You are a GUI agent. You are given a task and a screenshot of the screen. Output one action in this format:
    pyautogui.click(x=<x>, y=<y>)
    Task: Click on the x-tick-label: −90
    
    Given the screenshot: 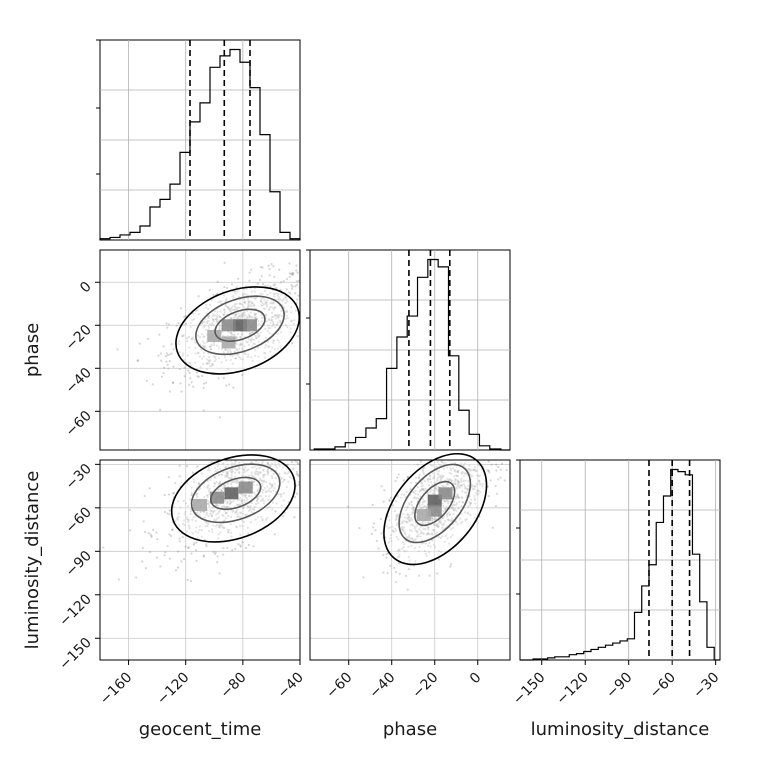 What is the action you would take?
    pyautogui.click(x=619, y=686)
    